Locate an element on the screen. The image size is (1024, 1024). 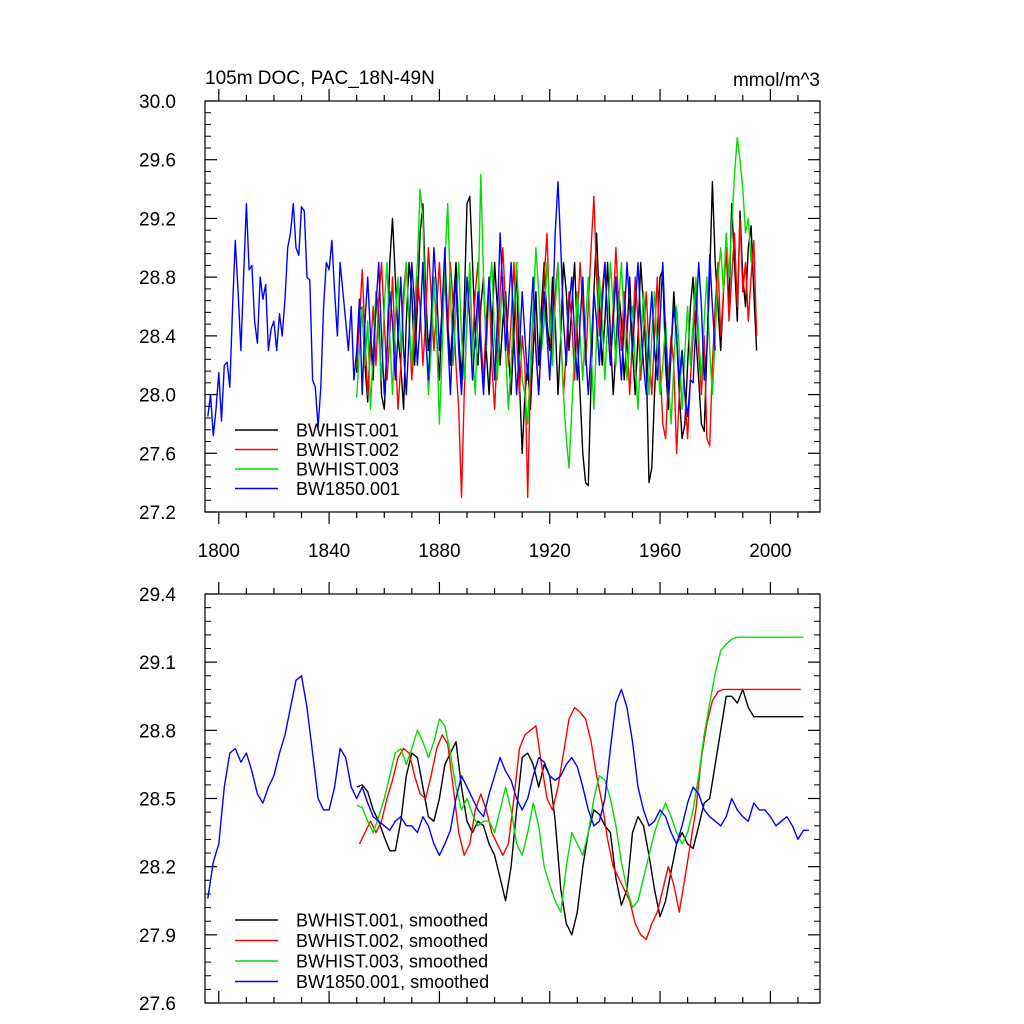
y-tick-label: 28.2 is located at coordinates (157, 868).